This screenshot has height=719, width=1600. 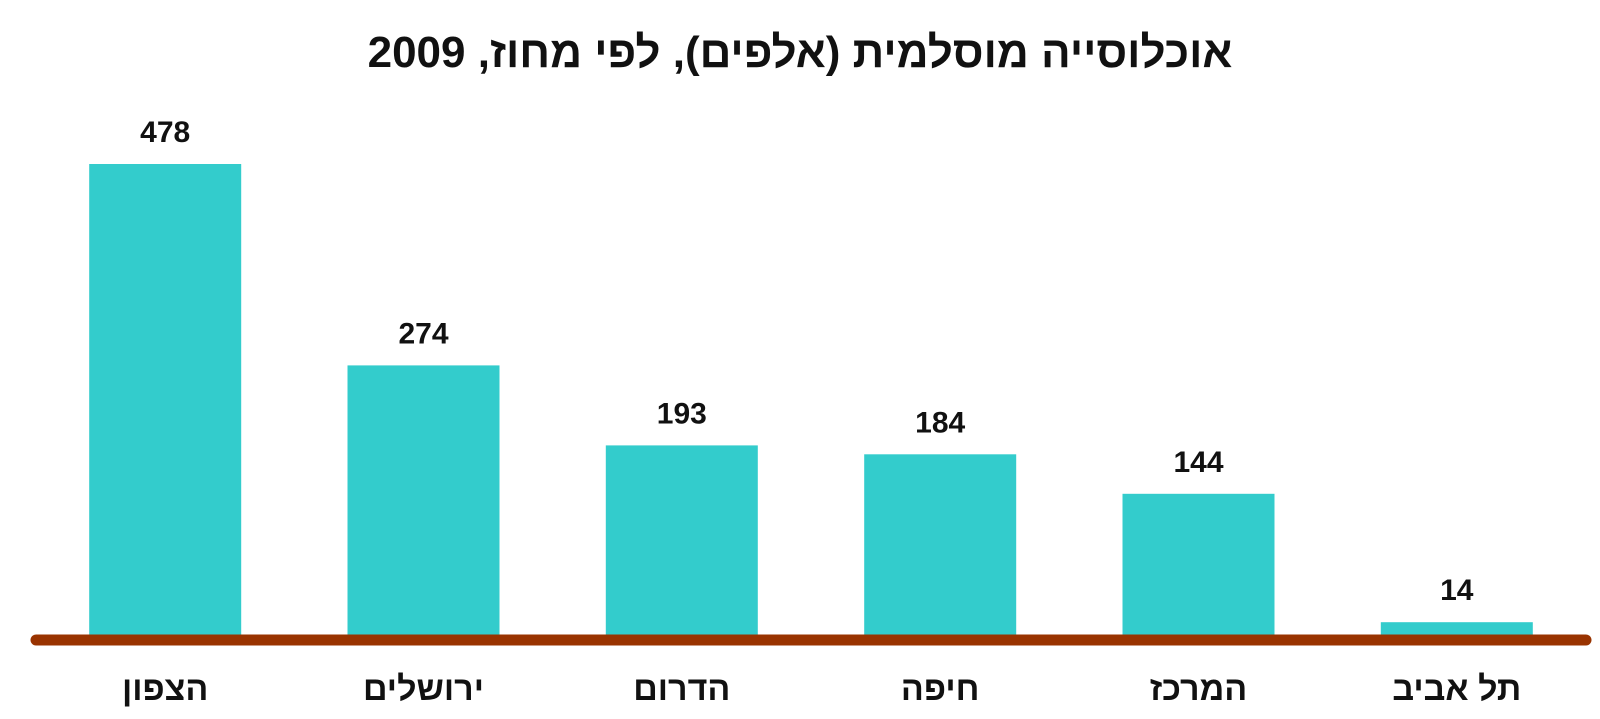 What do you see at coordinates (681, 689) in the screenshot?
I see `category-label-3: הדרום` at bounding box center [681, 689].